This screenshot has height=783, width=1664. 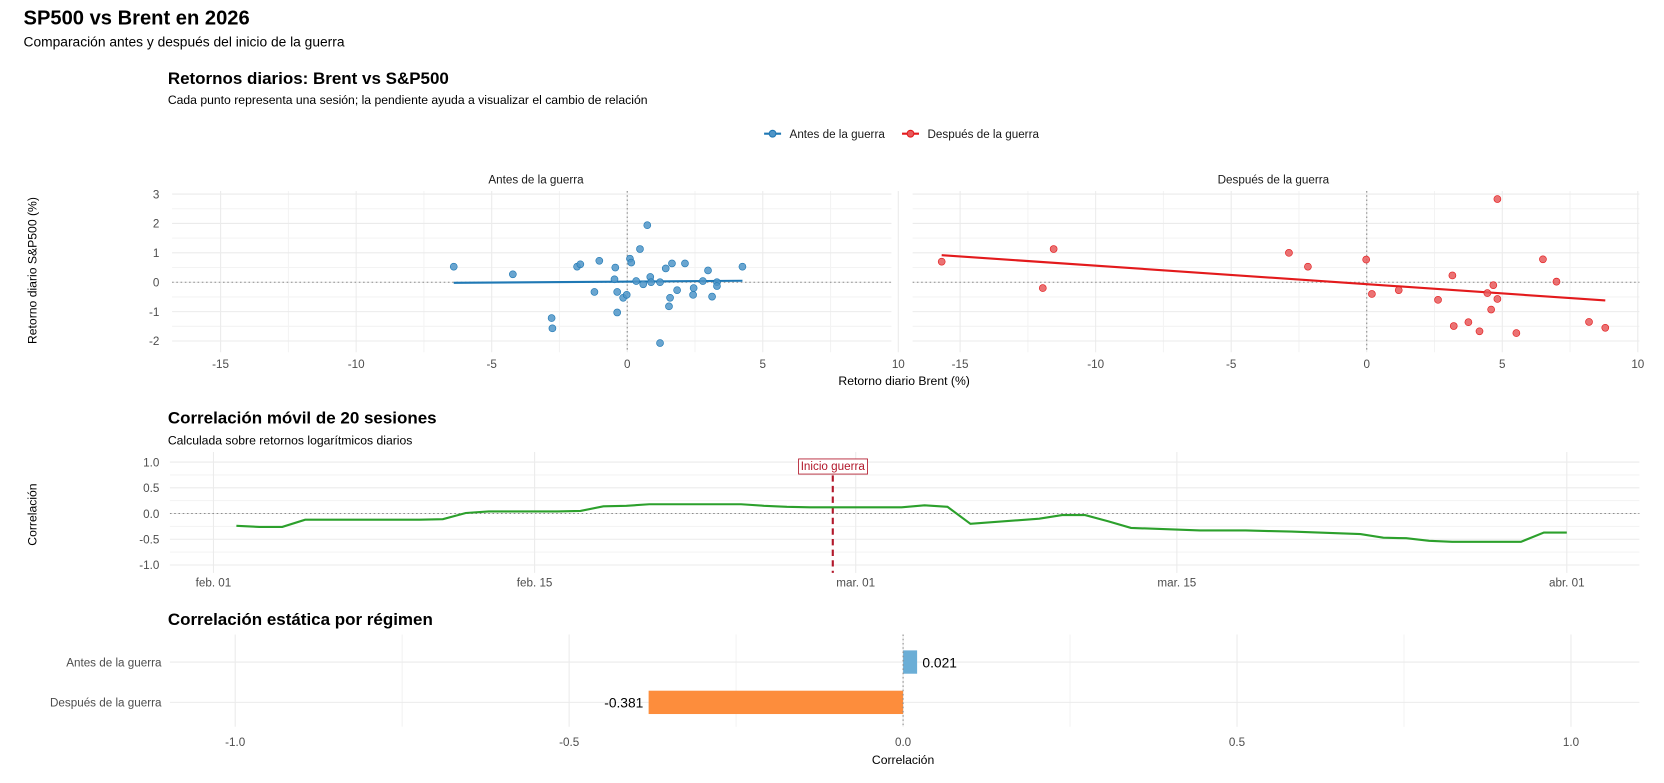 I want to click on rolling-y-axis-label: Correlación, so click(x=32, y=514).